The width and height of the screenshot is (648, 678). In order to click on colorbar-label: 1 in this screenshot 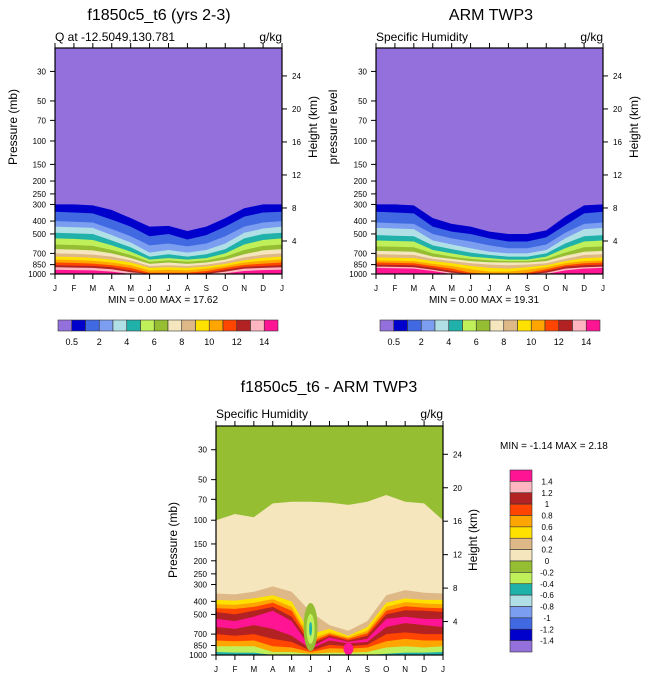, I will do `click(547, 504)`.